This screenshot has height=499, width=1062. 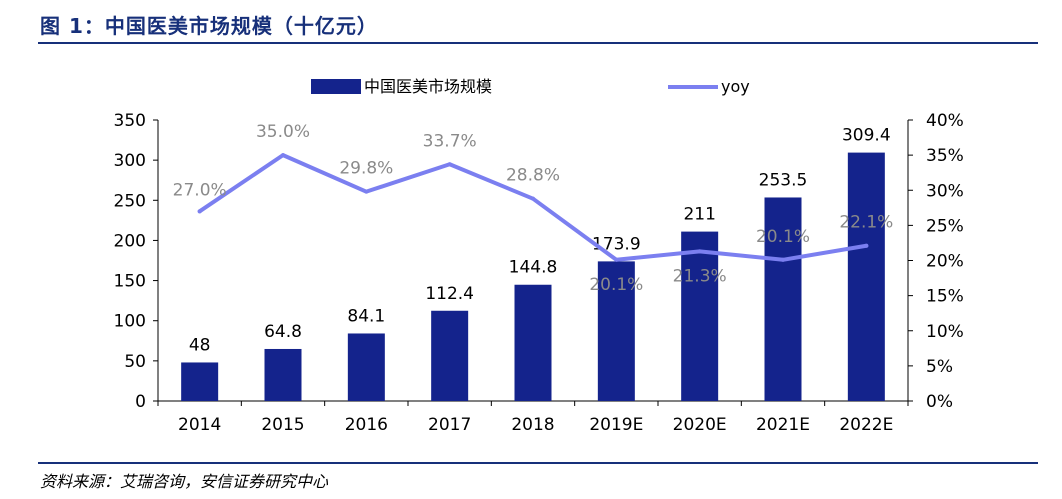 I want to click on legend-label-bar: 中国医美市场规模, so click(x=428, y=86).